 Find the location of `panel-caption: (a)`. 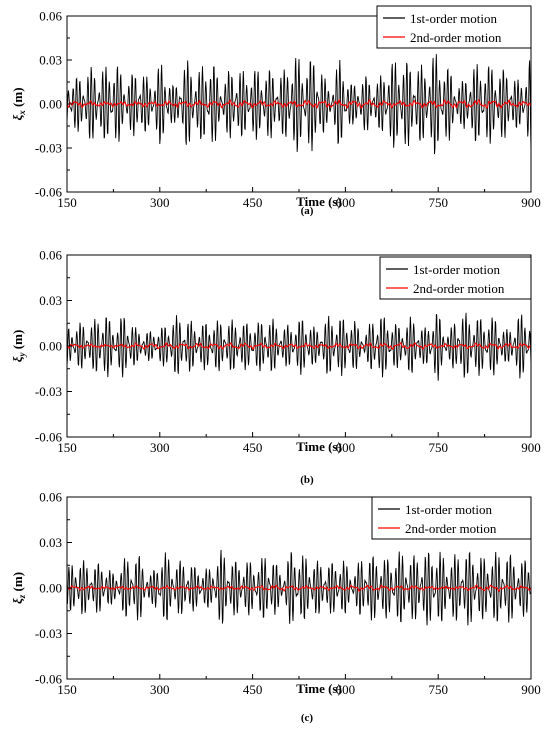

panel-caption: (a) is located at coordinates (307, 211).